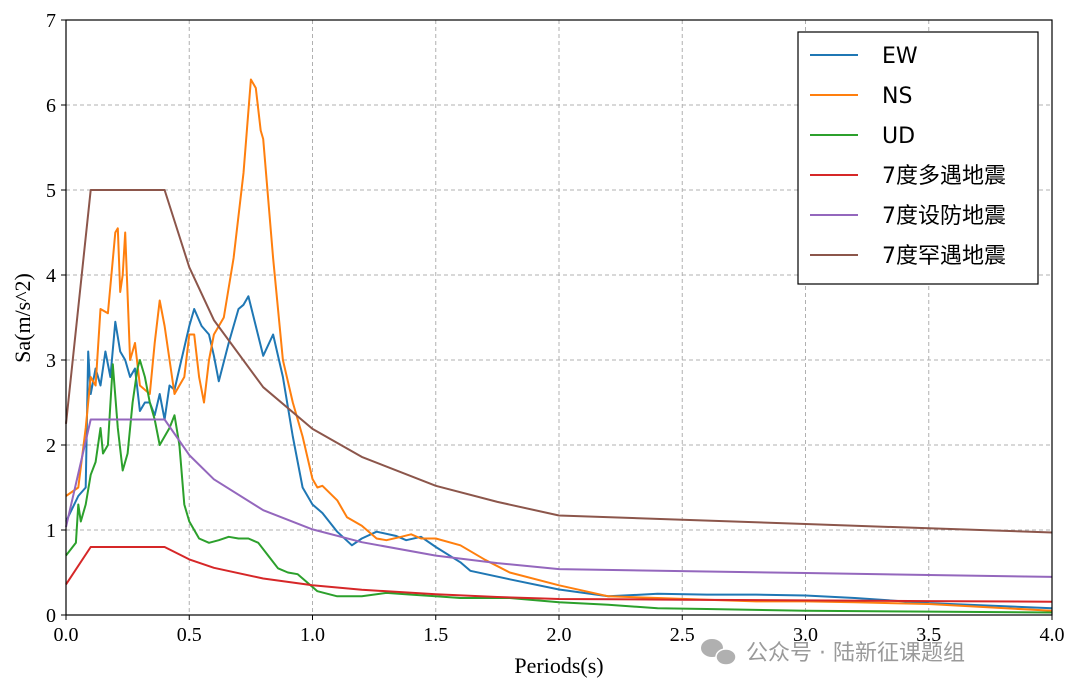 This screenshot has width=1080, height=694. I want to click on legend-label: NS, so click(897, 96).